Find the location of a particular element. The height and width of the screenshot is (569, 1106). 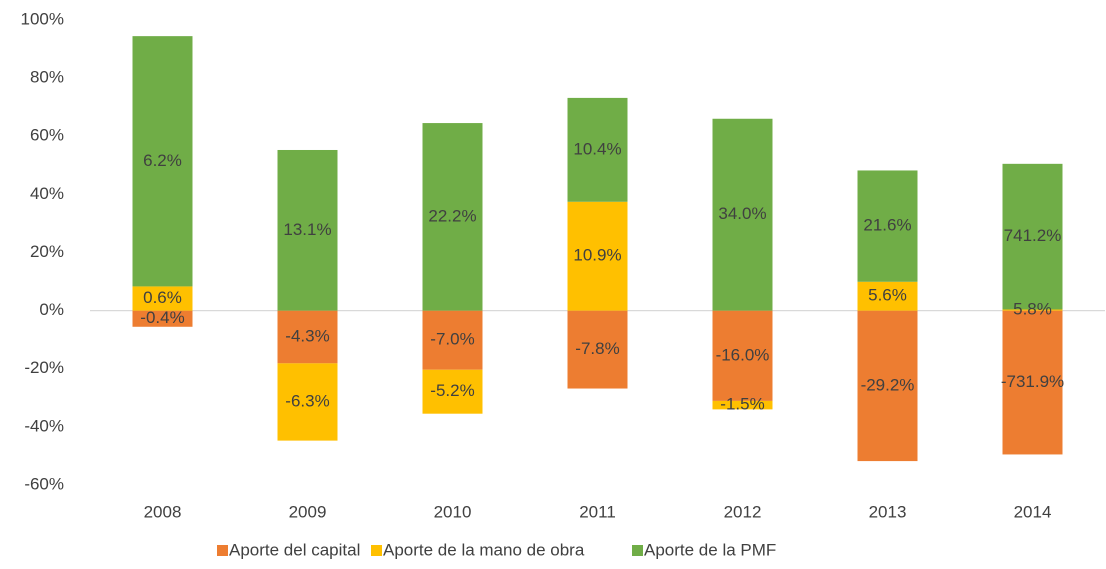

data-label: -1.5% is located at coordinates (742, 404).